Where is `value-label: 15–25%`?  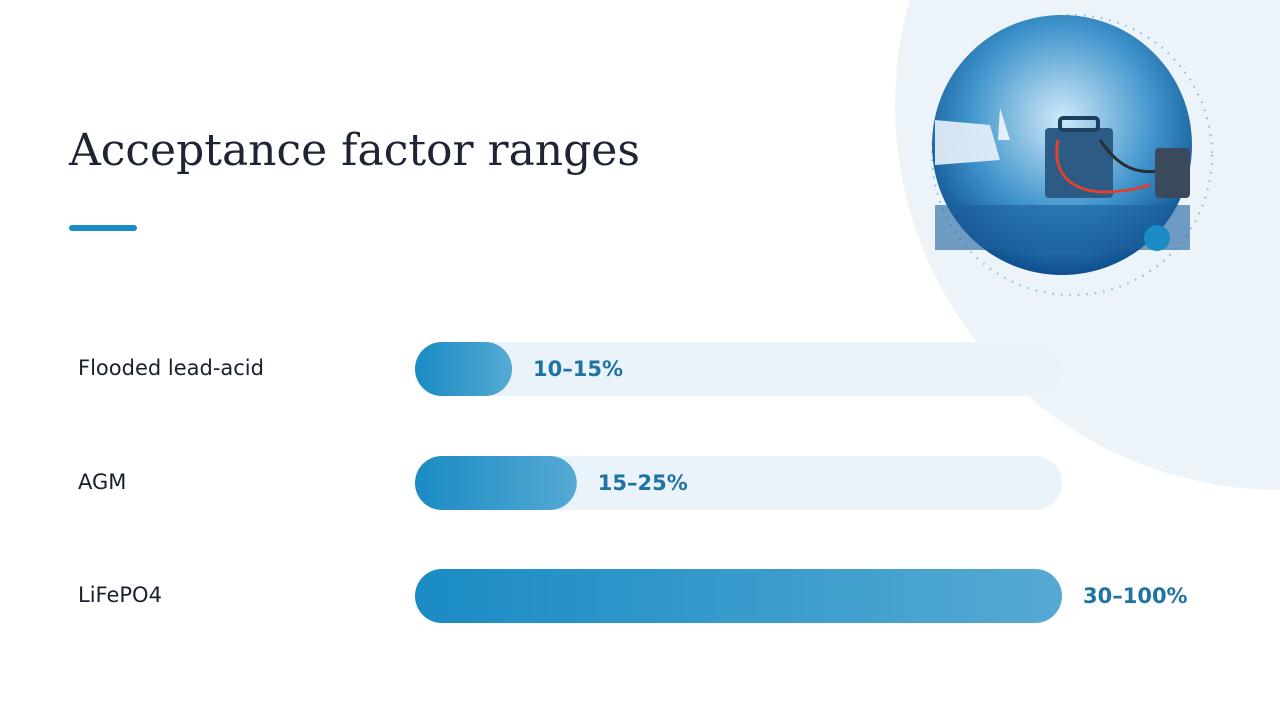
value-label: 15–25% is located at coordinates (643, 483).